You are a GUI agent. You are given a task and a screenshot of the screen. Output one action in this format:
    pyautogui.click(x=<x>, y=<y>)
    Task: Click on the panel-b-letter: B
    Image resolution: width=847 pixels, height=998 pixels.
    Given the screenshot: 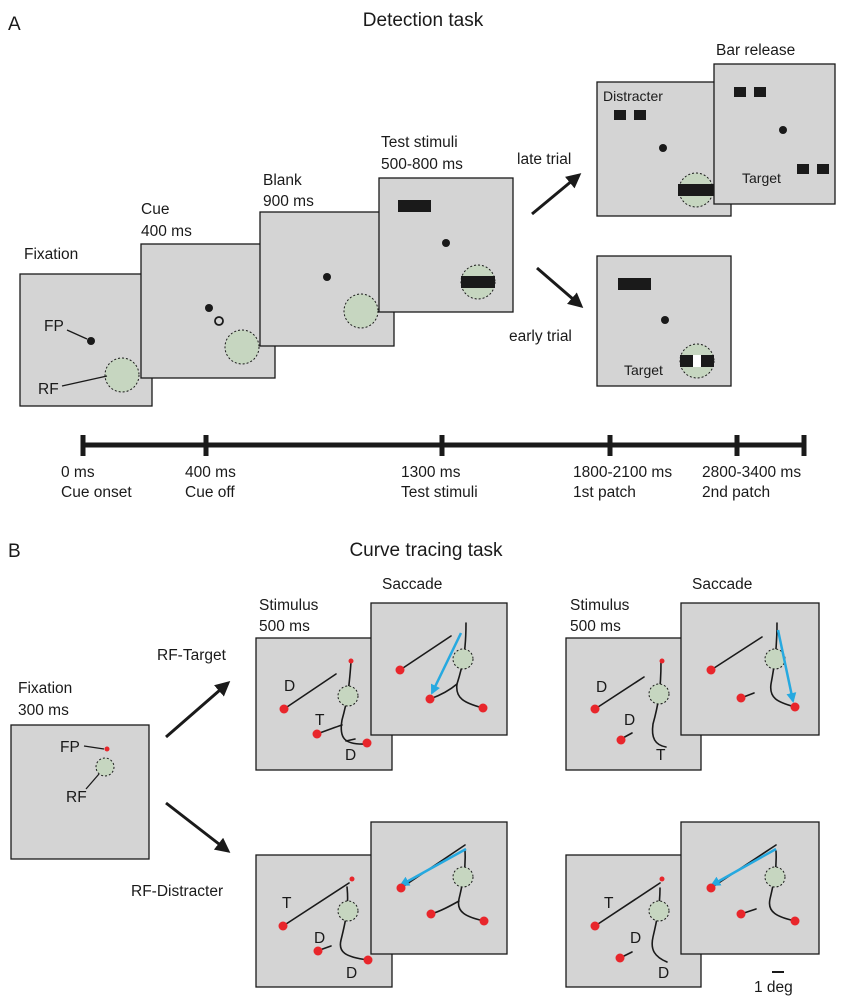 What is the action you would take?
    pyautogui.click(x=14, y=551)
    